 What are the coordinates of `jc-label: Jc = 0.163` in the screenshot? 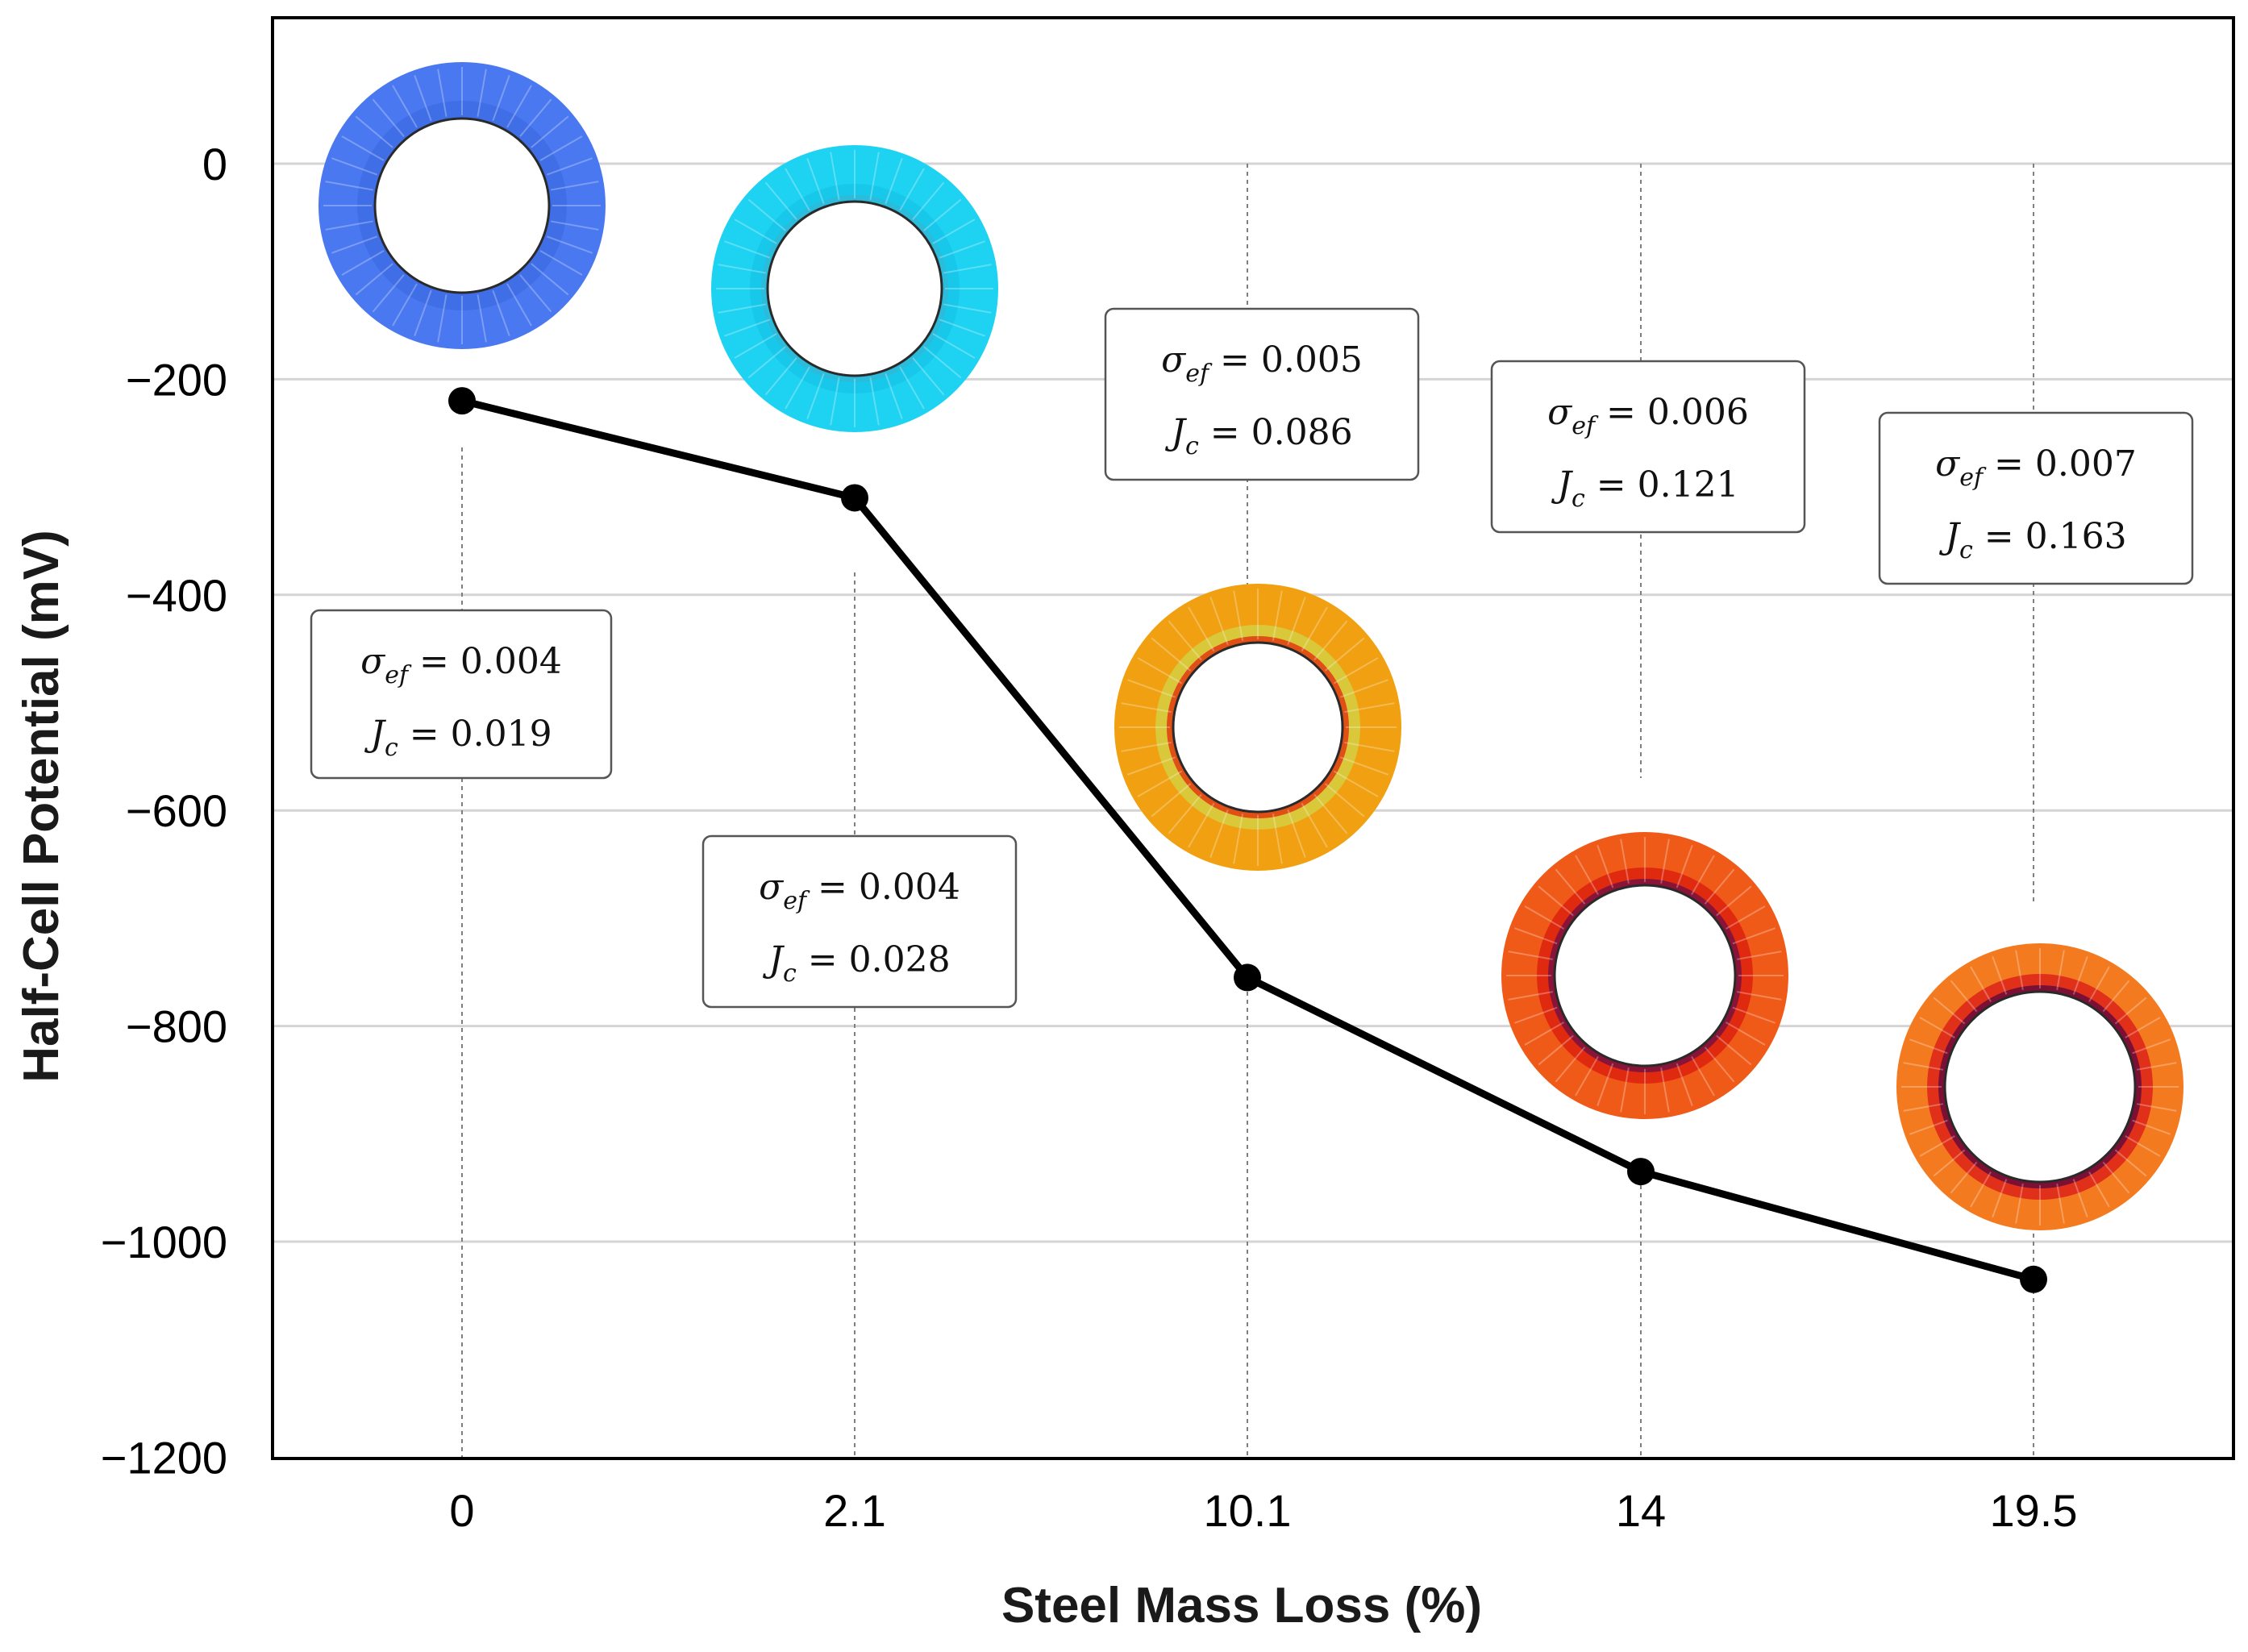 It's located at (2032, 540).